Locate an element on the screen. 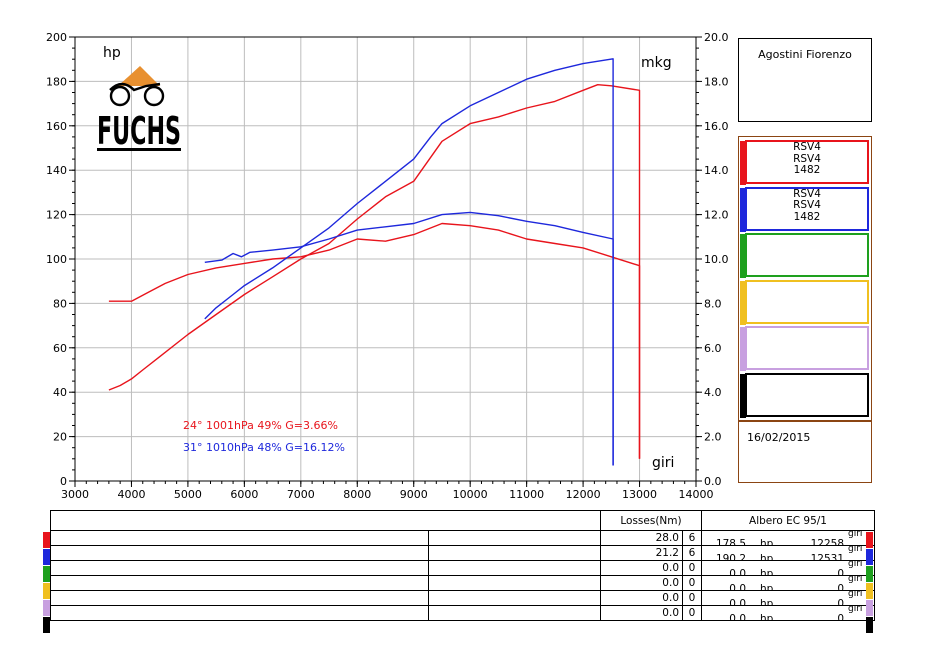  y-left-tick-label: 40 is located at coordinates (60, 392).